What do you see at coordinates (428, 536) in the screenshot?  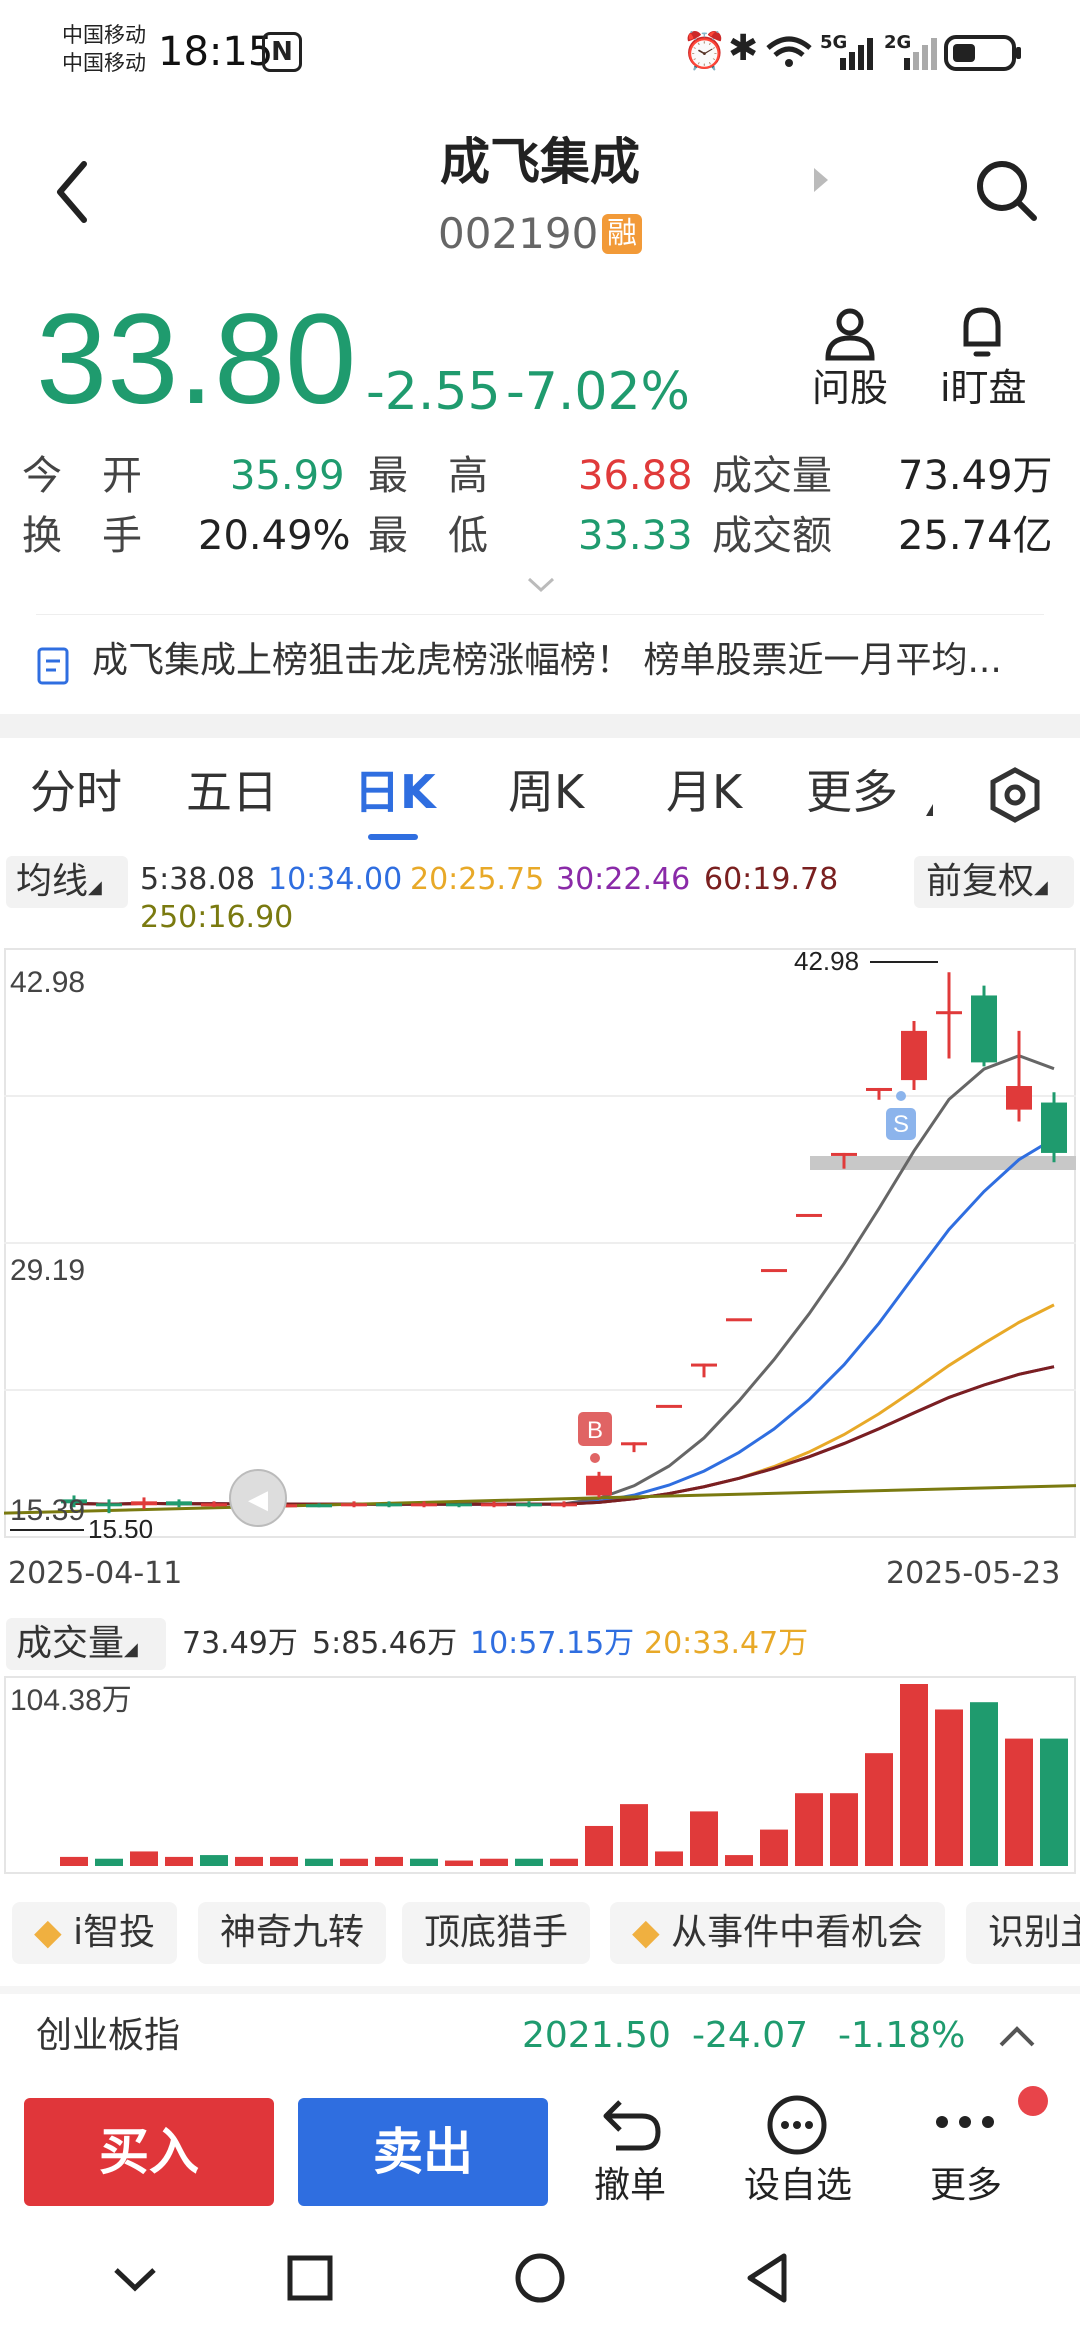 I see `low-label: 最 低` at bounding box center [428, 536].